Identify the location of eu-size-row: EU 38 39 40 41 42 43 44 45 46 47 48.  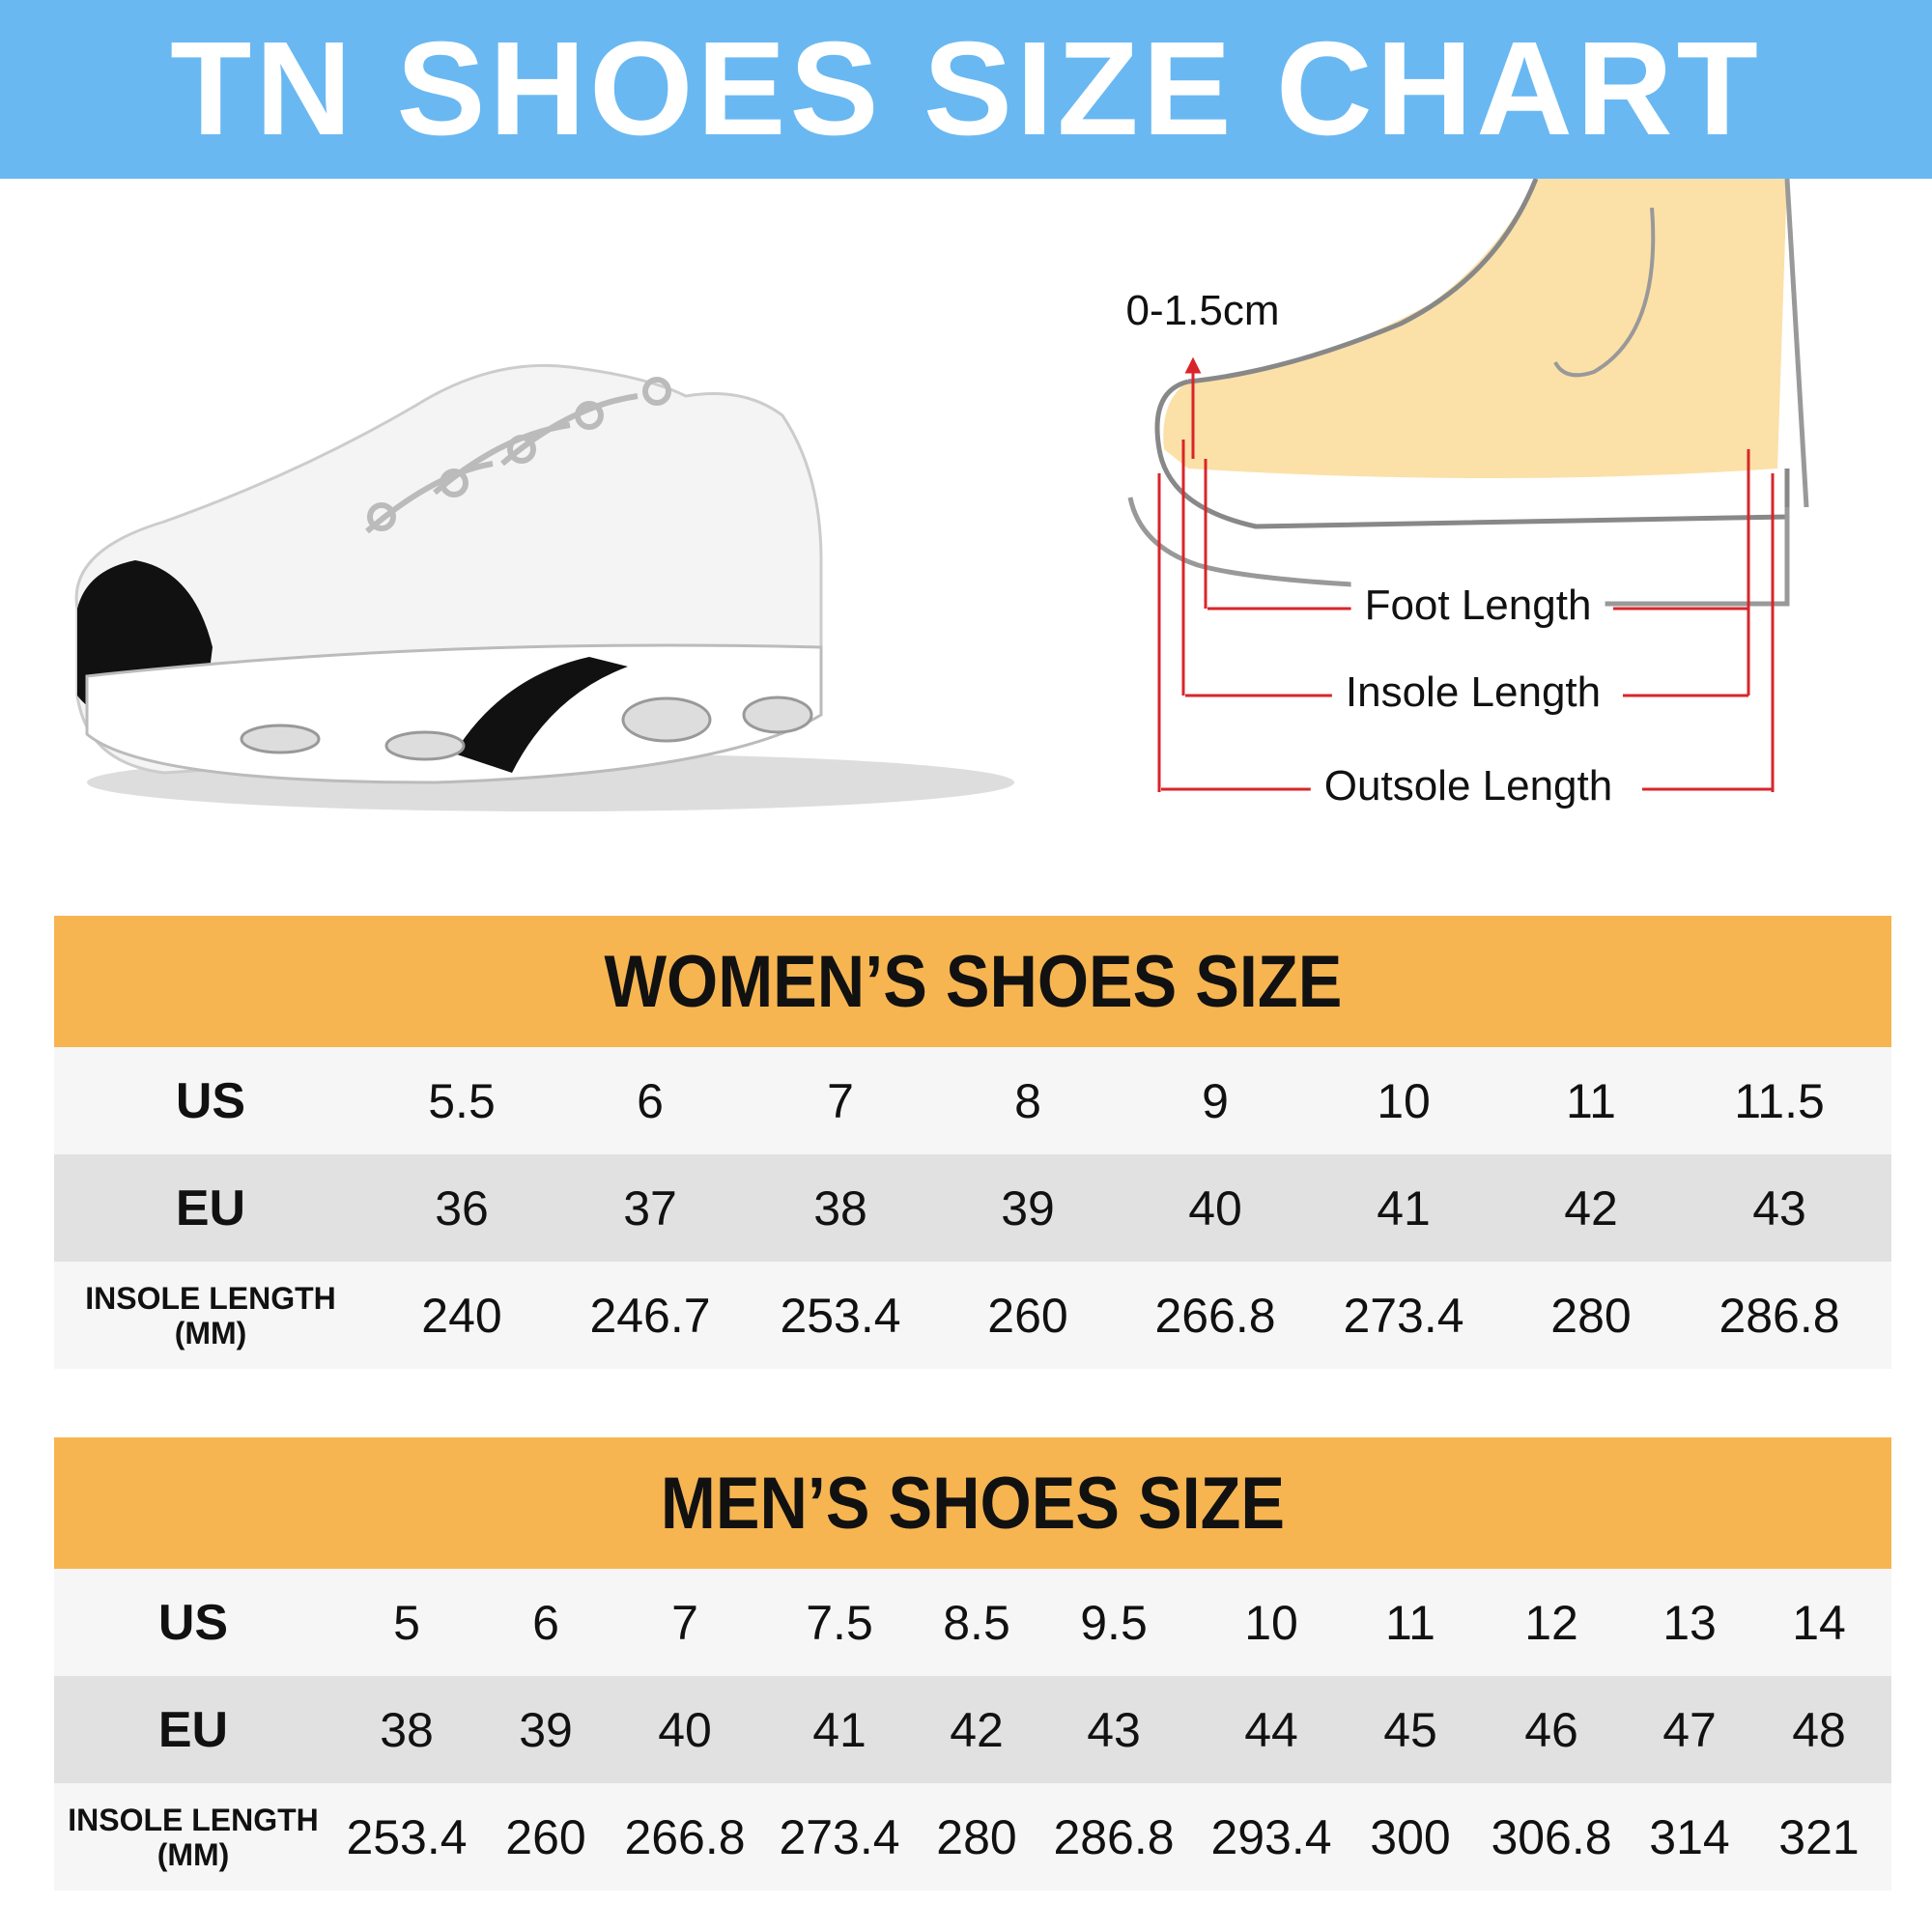
(972, 1729).